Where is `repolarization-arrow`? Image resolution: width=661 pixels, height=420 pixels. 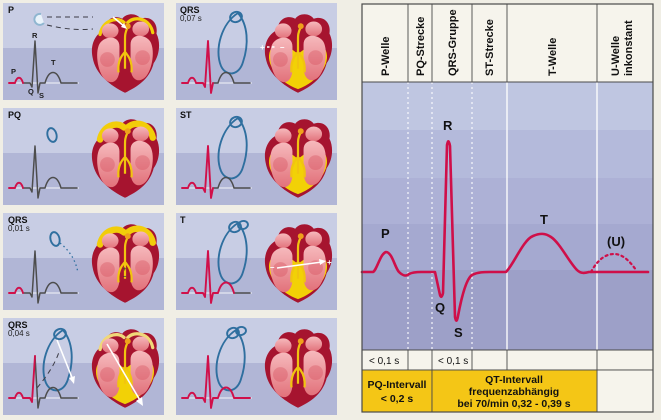
repolarization-arrow is located at coordinates (299, 265).